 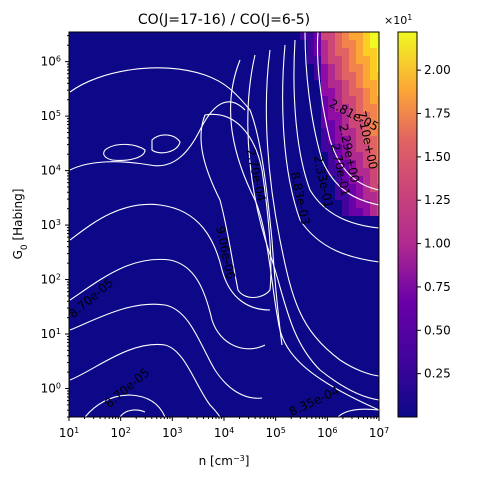 I want to click on x-tick-label: 10⁵, so click(x=275, y=433).